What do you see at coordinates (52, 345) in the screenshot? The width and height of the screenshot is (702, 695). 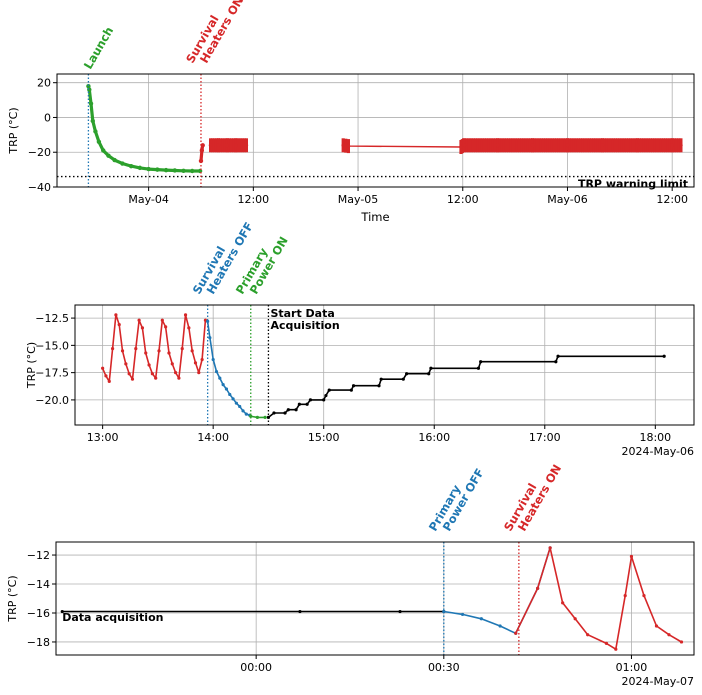 I see `y-tick-label: −15.0` at bounding box center [52, 345].